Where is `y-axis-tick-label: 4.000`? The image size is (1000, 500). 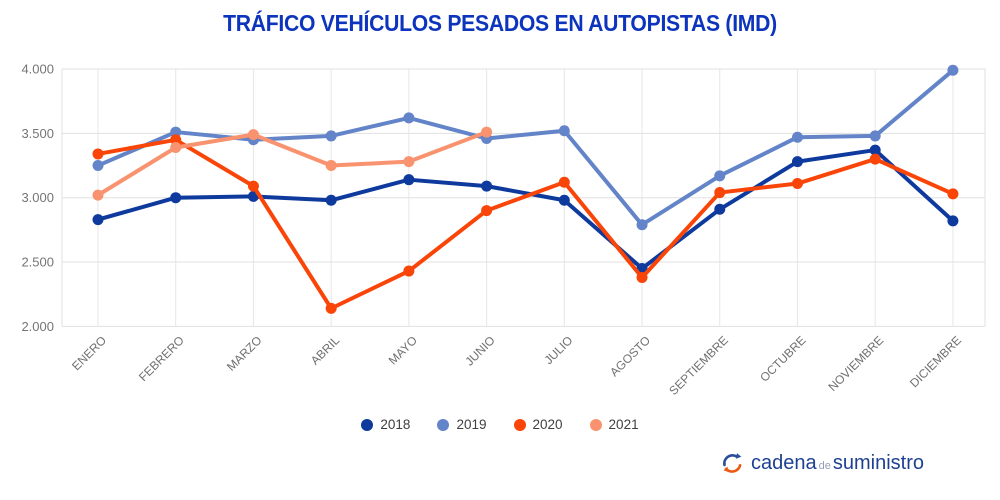 y-axis-tick-label: 4.000 is located at coordinates (37, 69).